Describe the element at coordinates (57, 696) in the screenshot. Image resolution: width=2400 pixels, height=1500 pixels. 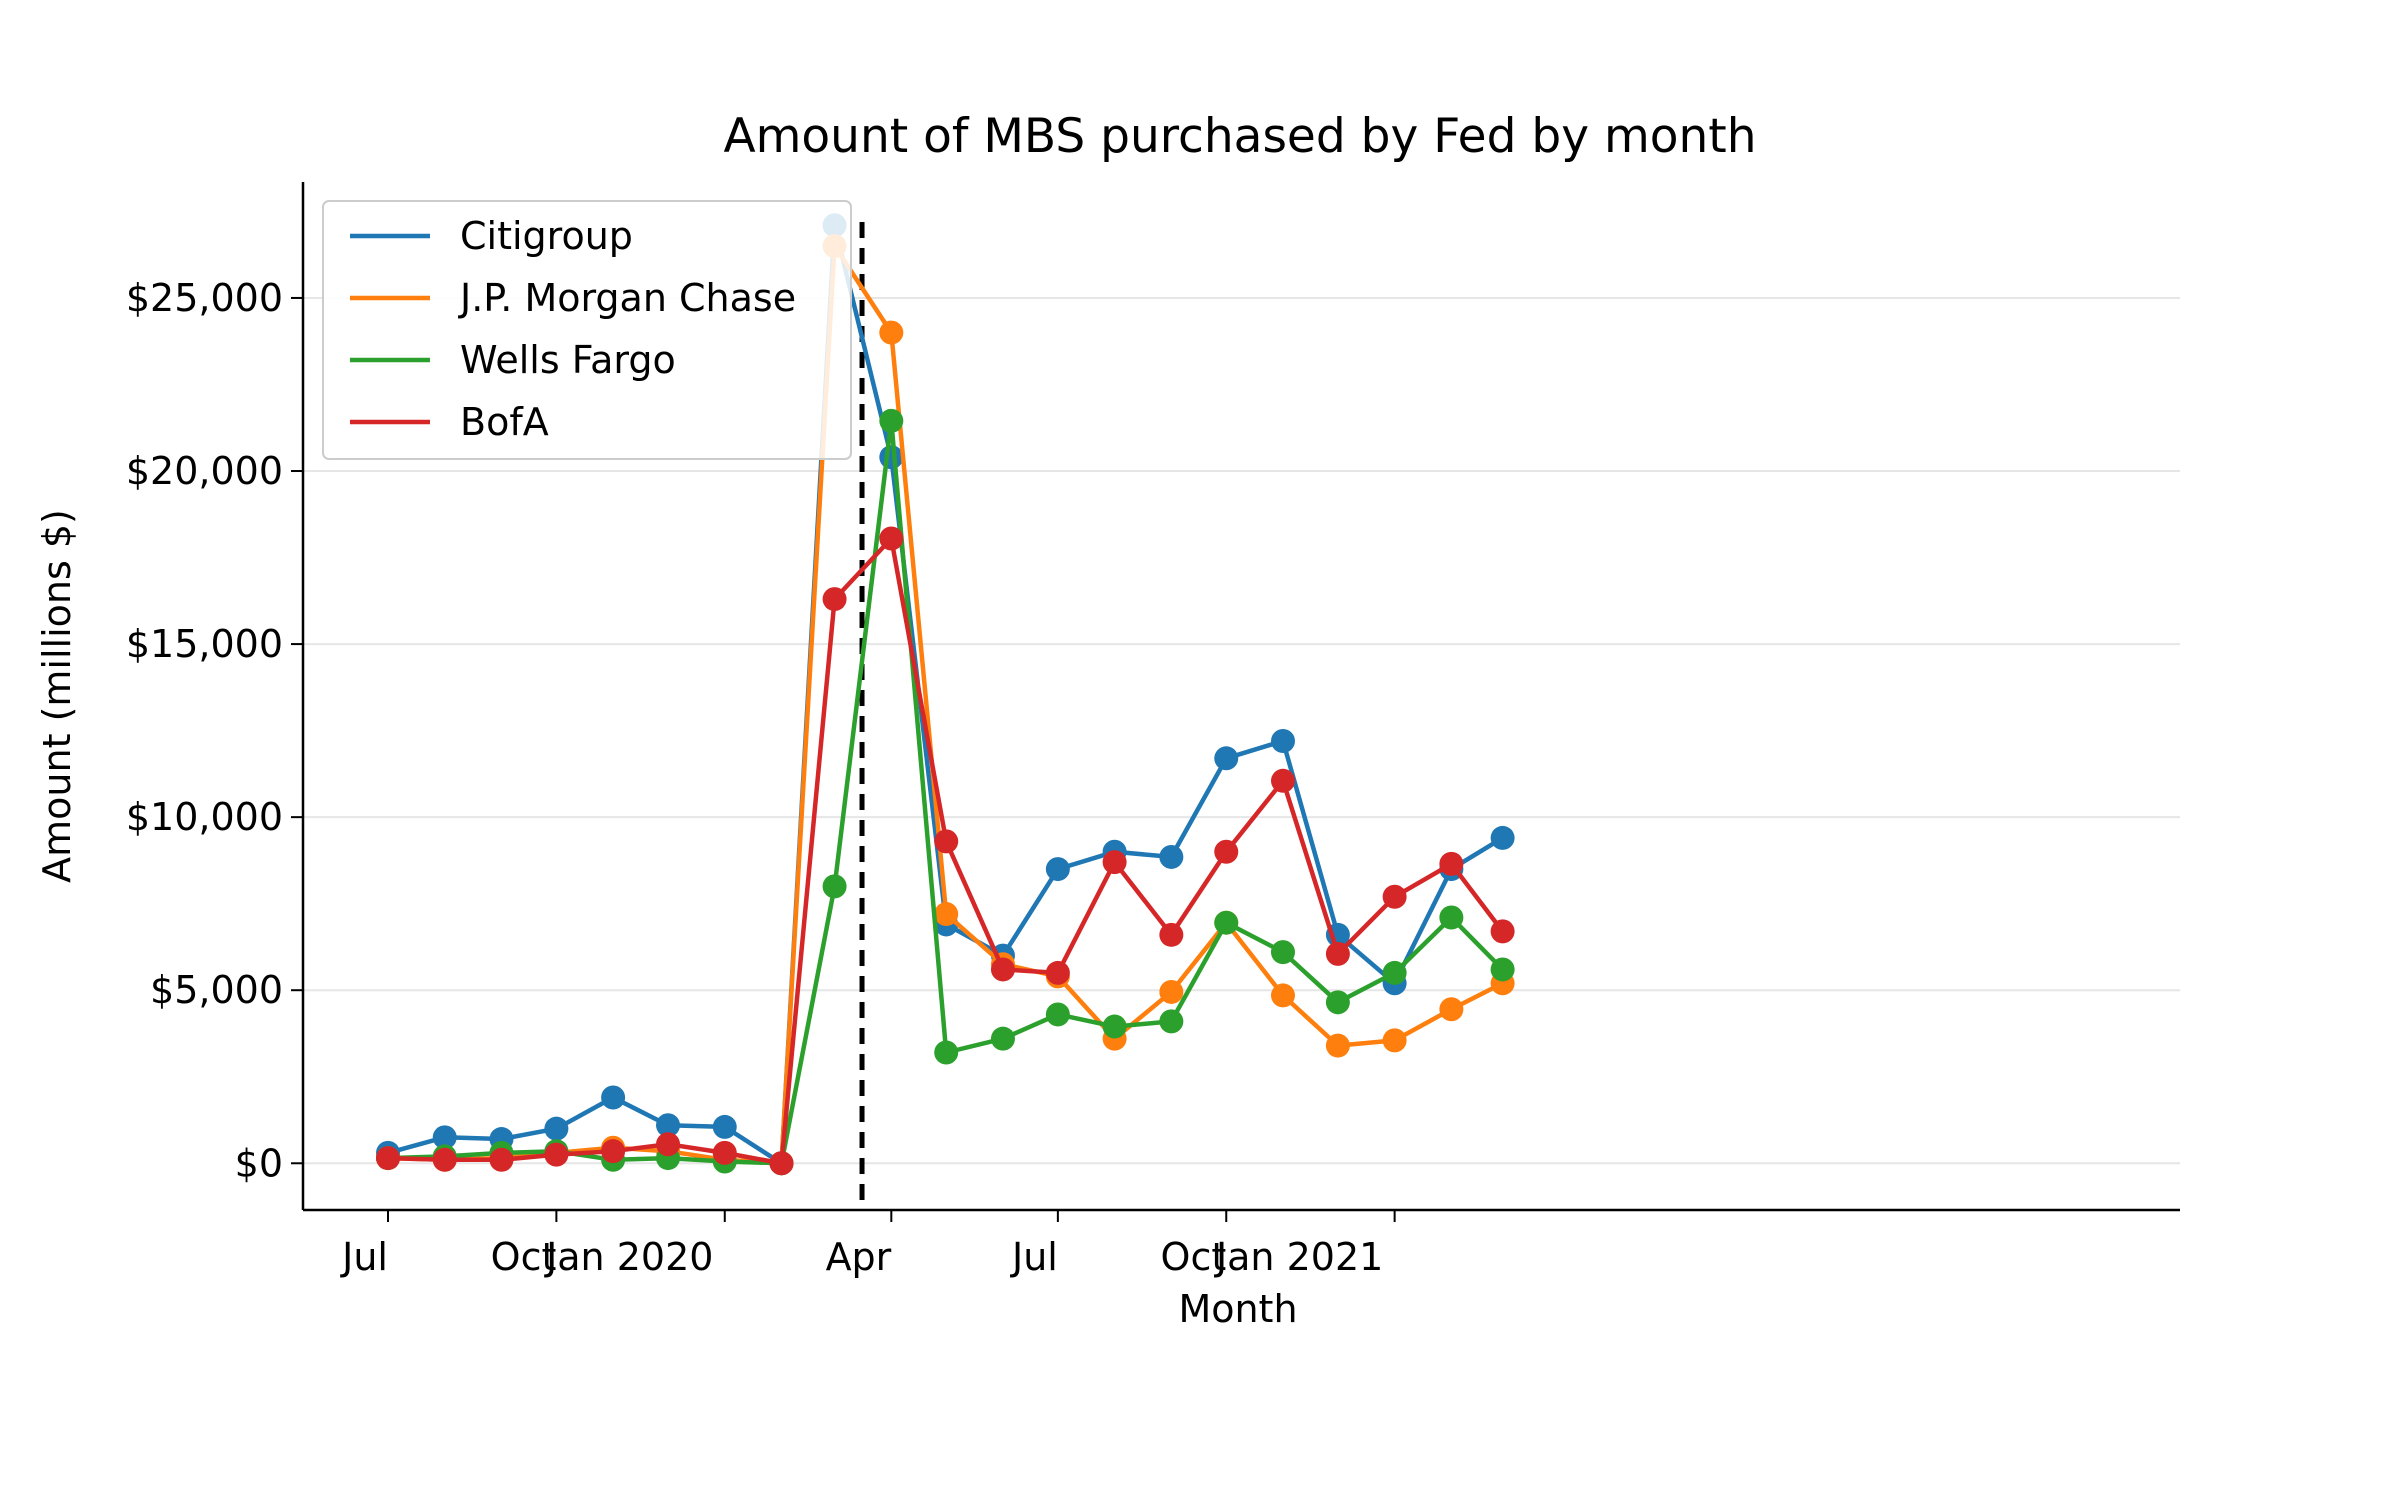
I see `y-axis-label: Amount (millions $)` at that location.